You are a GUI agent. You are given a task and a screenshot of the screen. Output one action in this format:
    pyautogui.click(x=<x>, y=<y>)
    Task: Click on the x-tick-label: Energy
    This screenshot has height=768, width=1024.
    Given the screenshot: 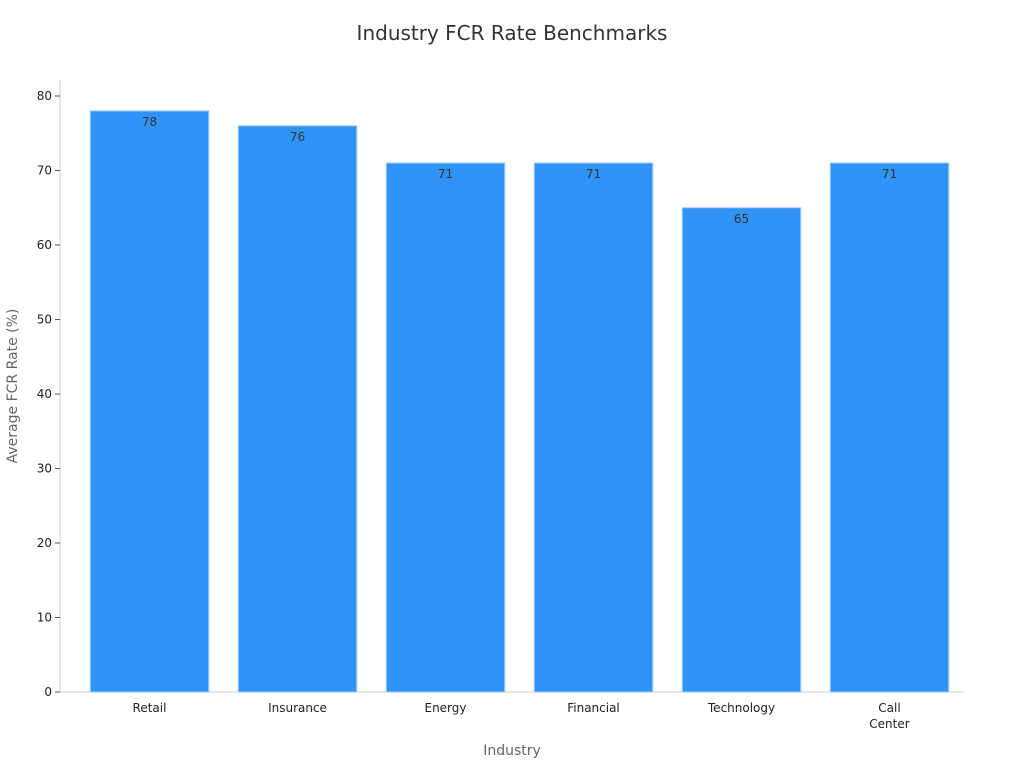 What is the action you would take?
    pyautogui.click(x=445, y=708)
    